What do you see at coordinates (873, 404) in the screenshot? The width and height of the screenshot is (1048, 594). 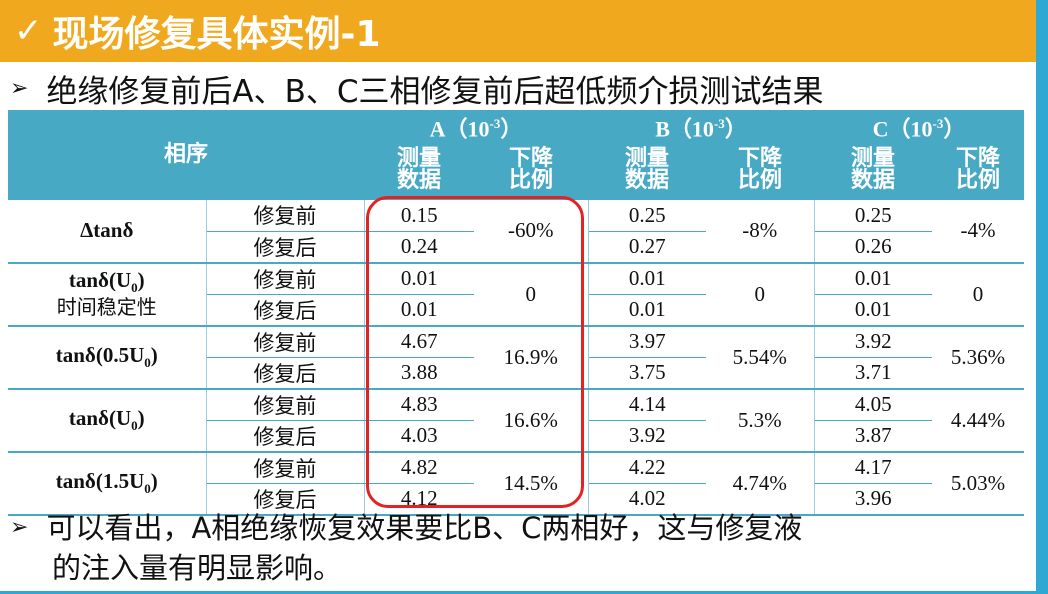 I see `value-c-before: 4.05` at bounding box center [873, 404].